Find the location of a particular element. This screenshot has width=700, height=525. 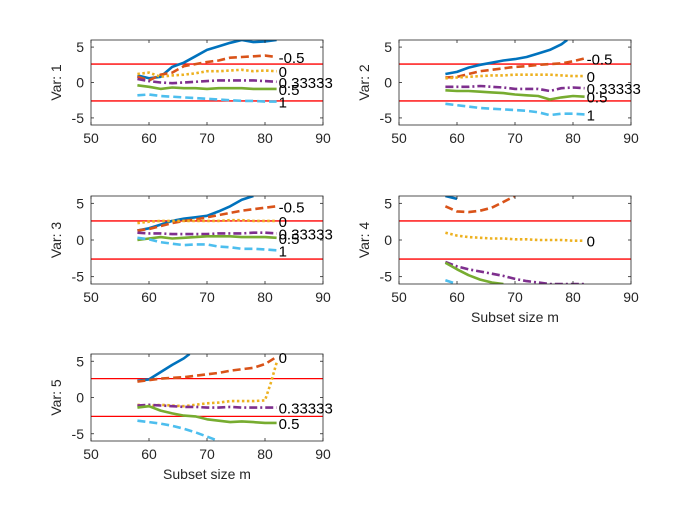

y-axis-label: Var: 1 is located at coordinates (56, 82).